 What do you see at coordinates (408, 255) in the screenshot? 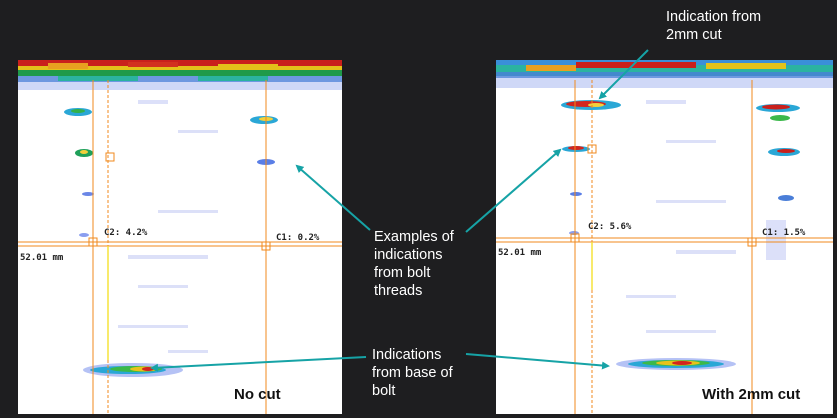
I see `callout-line: indications` at bounding box center [408, 255].